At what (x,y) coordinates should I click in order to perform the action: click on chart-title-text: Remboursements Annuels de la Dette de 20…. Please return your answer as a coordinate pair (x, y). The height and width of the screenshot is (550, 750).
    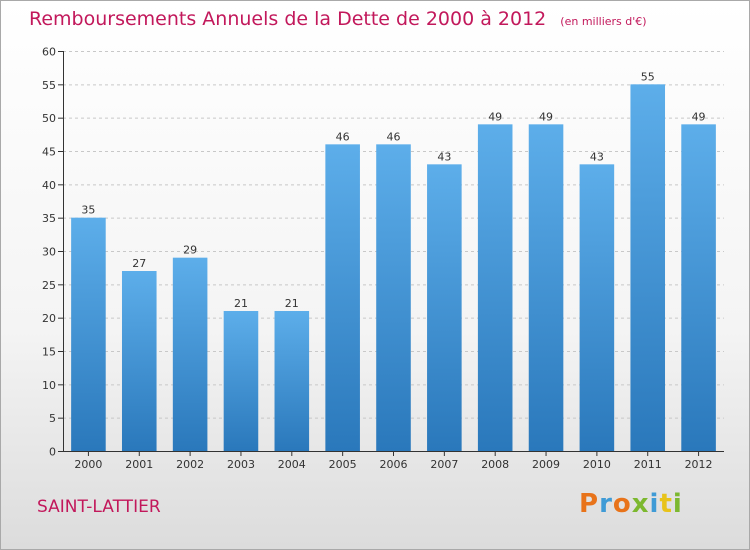
    Looking at the image, I should click on (288, 19).